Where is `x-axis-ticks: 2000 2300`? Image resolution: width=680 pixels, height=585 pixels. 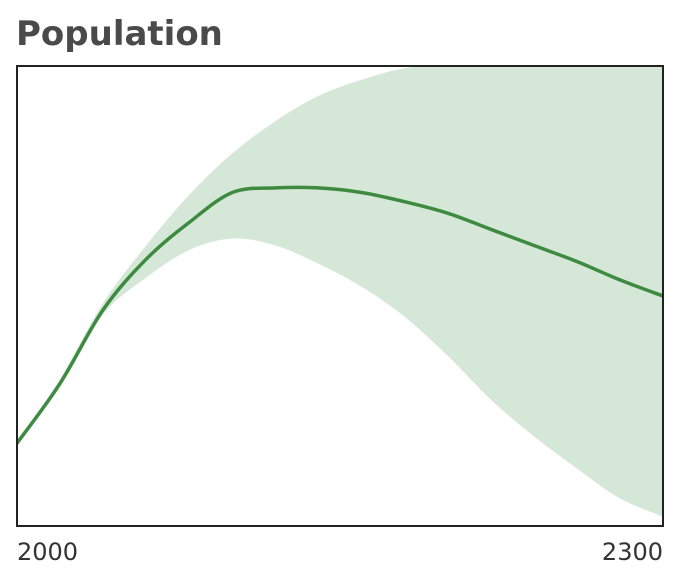 x-axis-ticks: 2000 2300 is located at coordinates (340, 552).